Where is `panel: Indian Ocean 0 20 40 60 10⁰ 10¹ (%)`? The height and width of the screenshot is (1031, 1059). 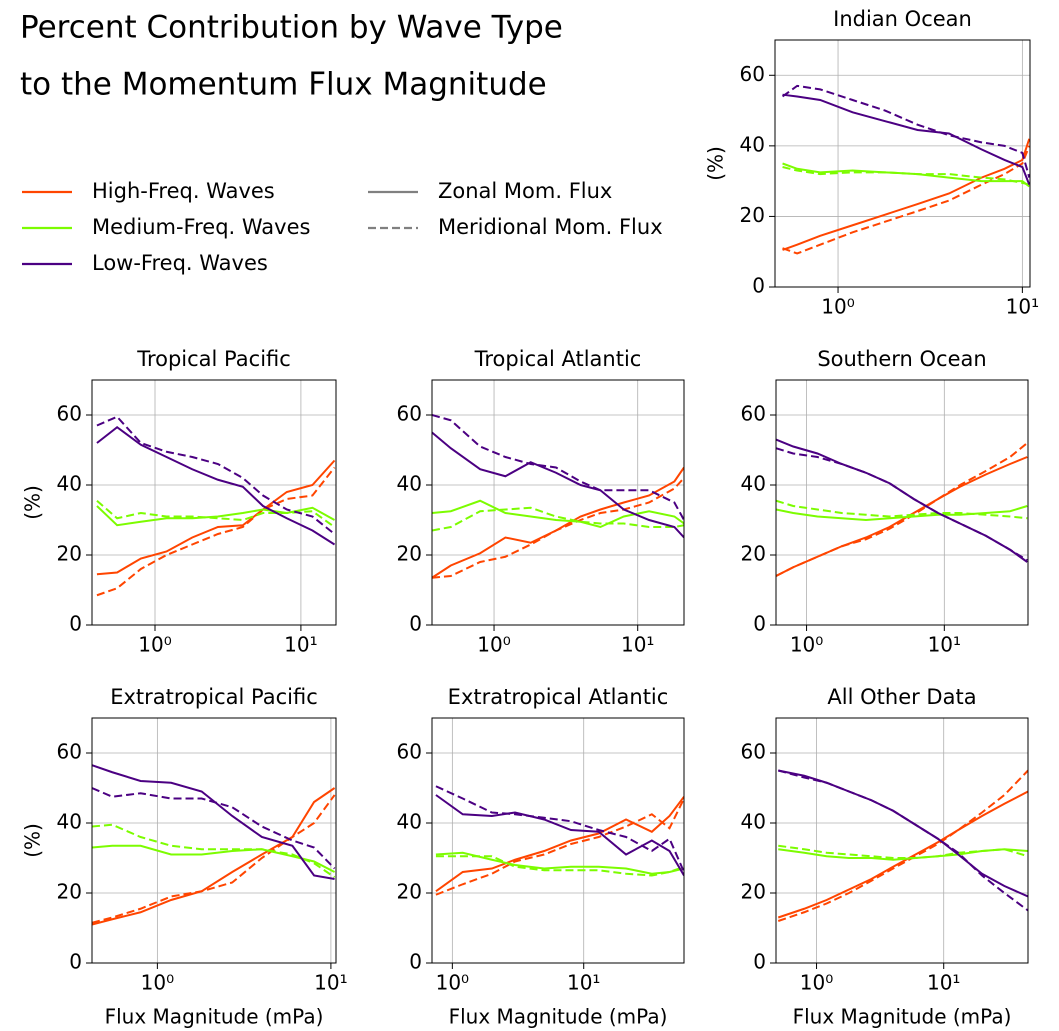
panel: Indian Ocean 0 20 40 60 10⁰ 10¹ (%) is located at coordinates (872, 163).